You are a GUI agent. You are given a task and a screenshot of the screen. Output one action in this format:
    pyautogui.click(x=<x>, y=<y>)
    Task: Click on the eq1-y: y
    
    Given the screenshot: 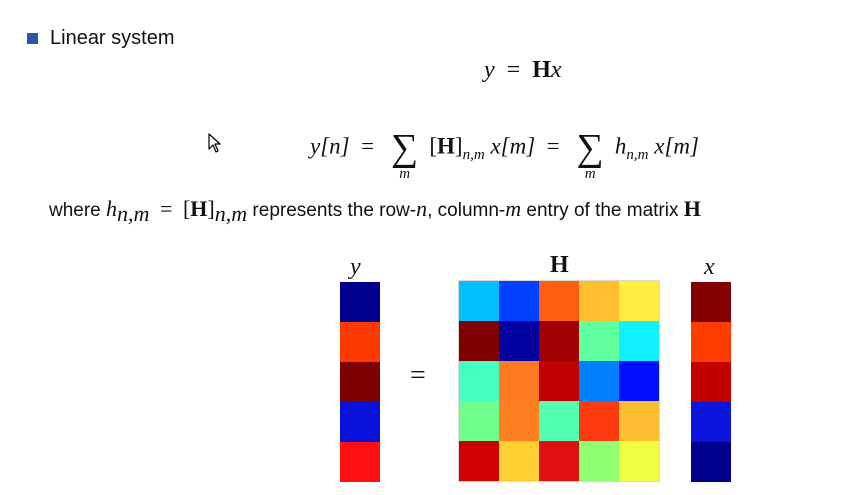 What is the action you would take?
    pyautogui.click(x=489, y=70)
    